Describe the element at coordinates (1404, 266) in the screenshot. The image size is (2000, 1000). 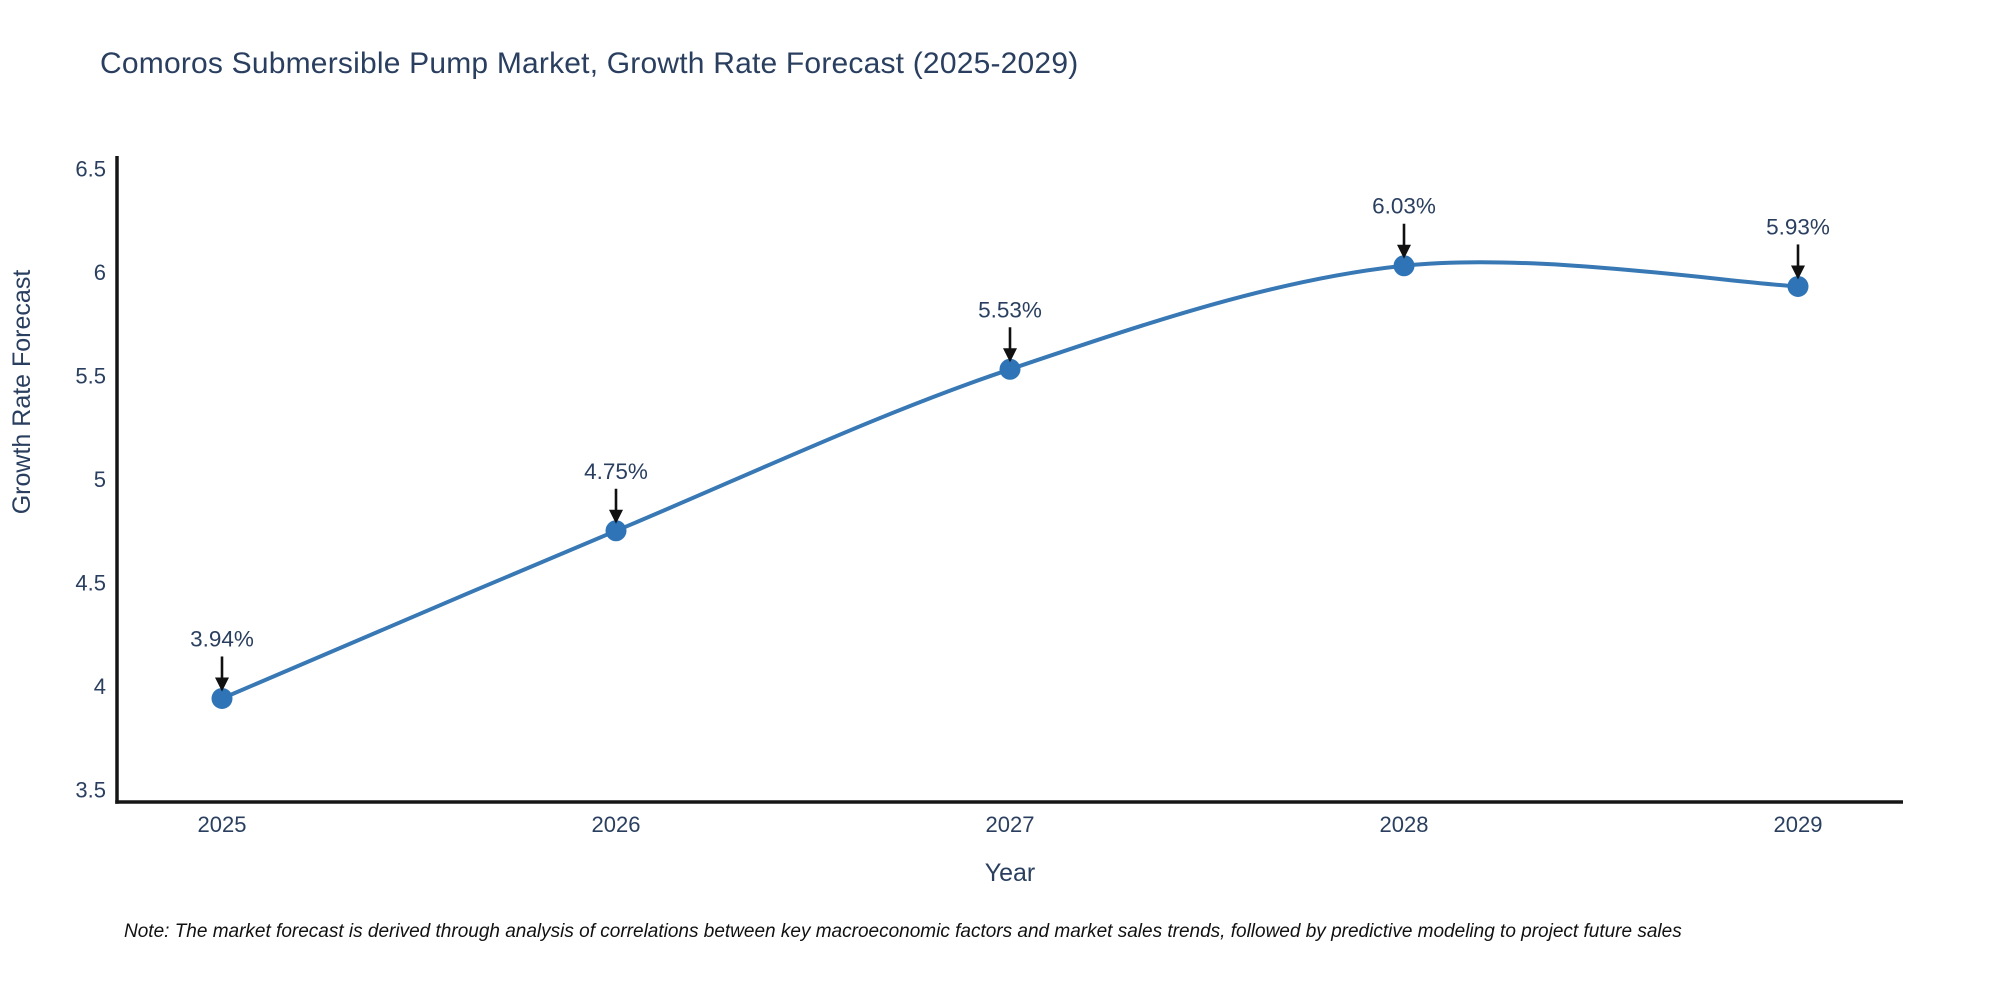
I see `data-point-marker-2028` at that location.